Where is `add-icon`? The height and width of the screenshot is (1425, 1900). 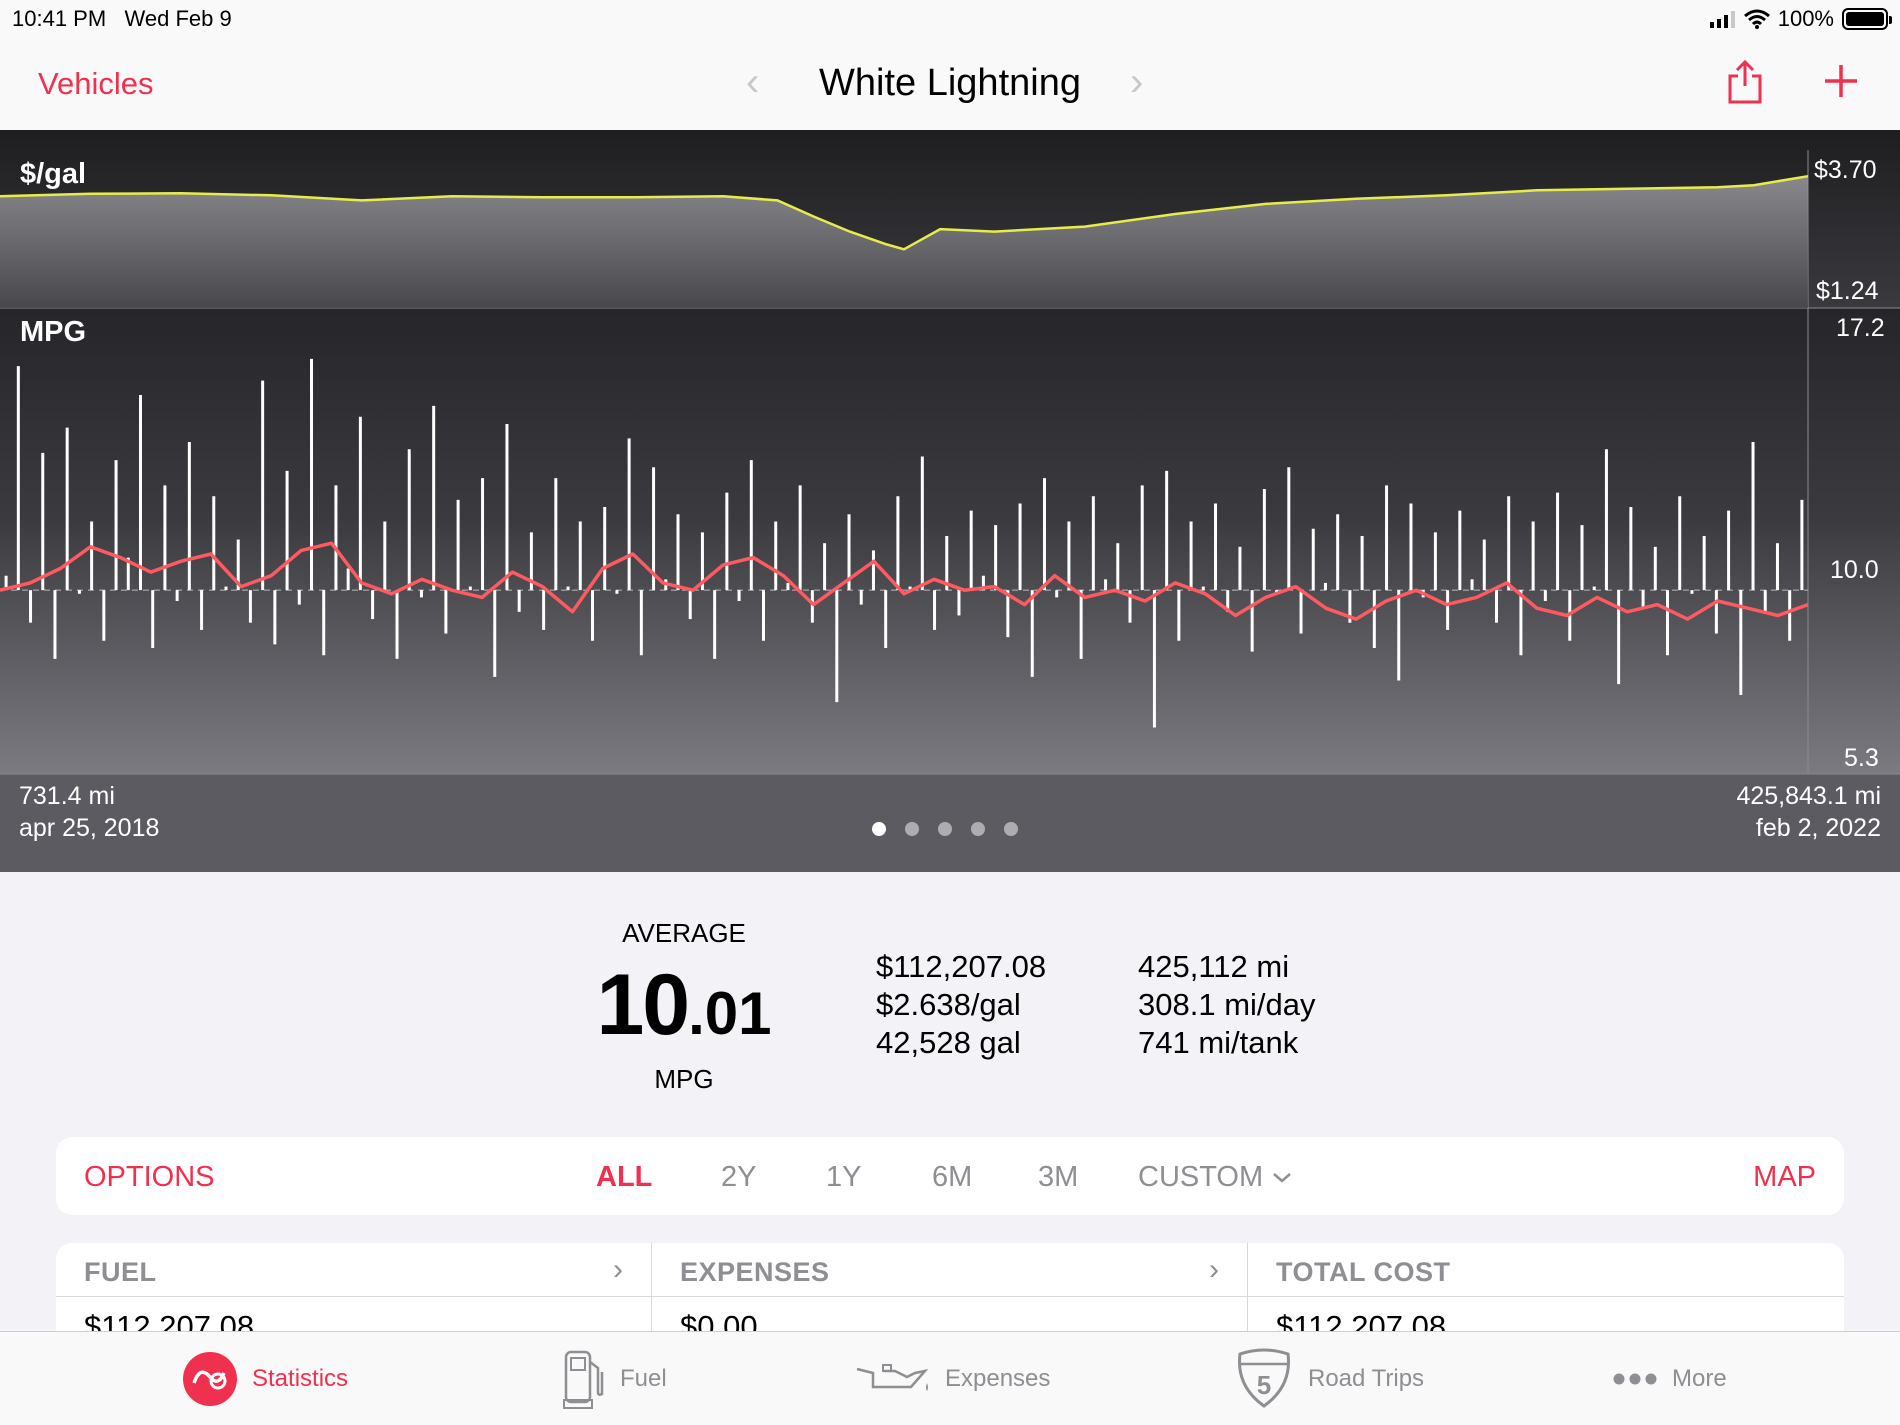 add-icon is located at coordinates (1841, 81).